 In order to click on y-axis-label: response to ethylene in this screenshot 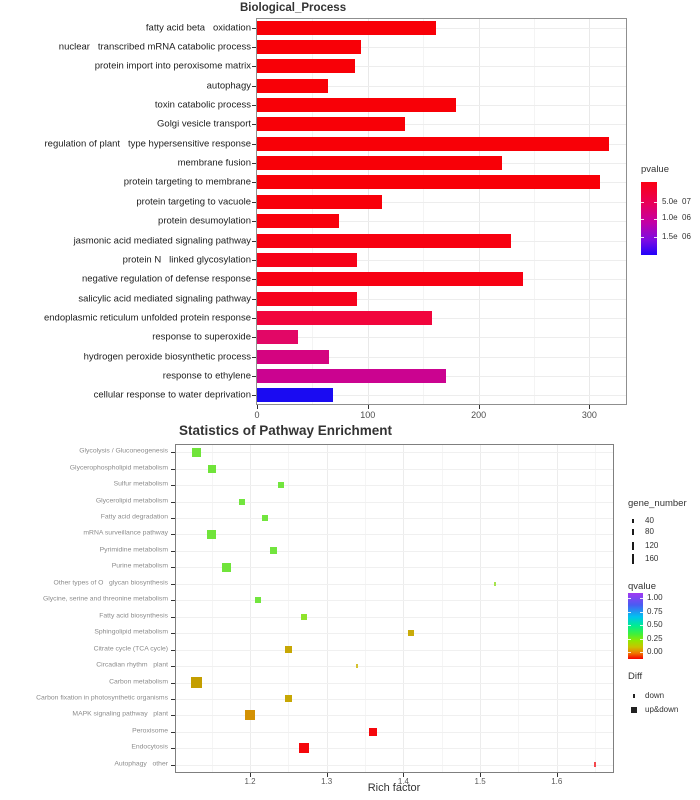, I will do `click(206, 376)`.